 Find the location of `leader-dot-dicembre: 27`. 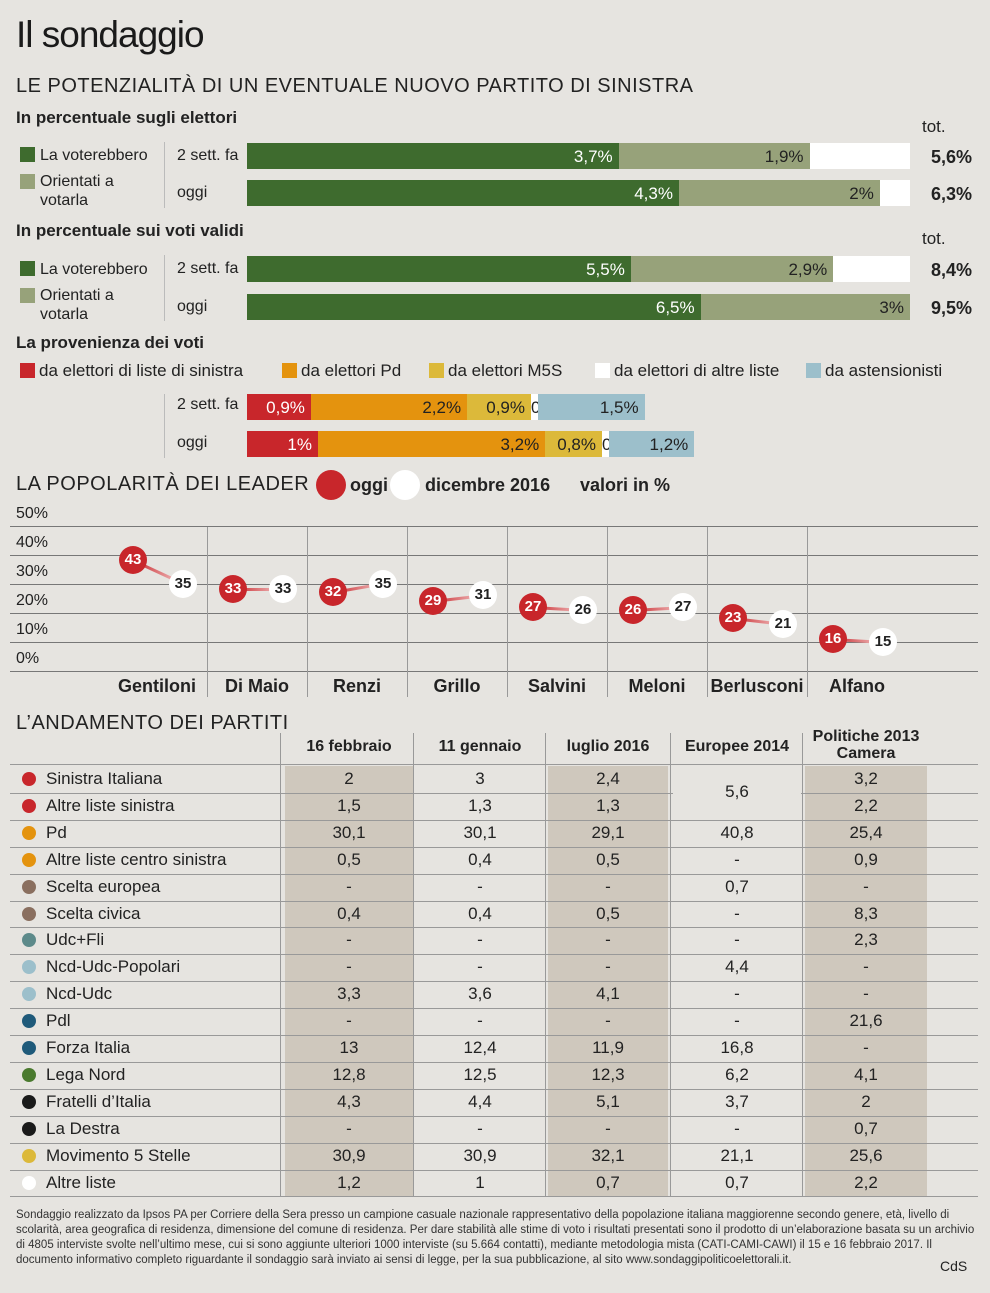

leader-dot-dicembre: 27 is located at coordinates (683, 606).